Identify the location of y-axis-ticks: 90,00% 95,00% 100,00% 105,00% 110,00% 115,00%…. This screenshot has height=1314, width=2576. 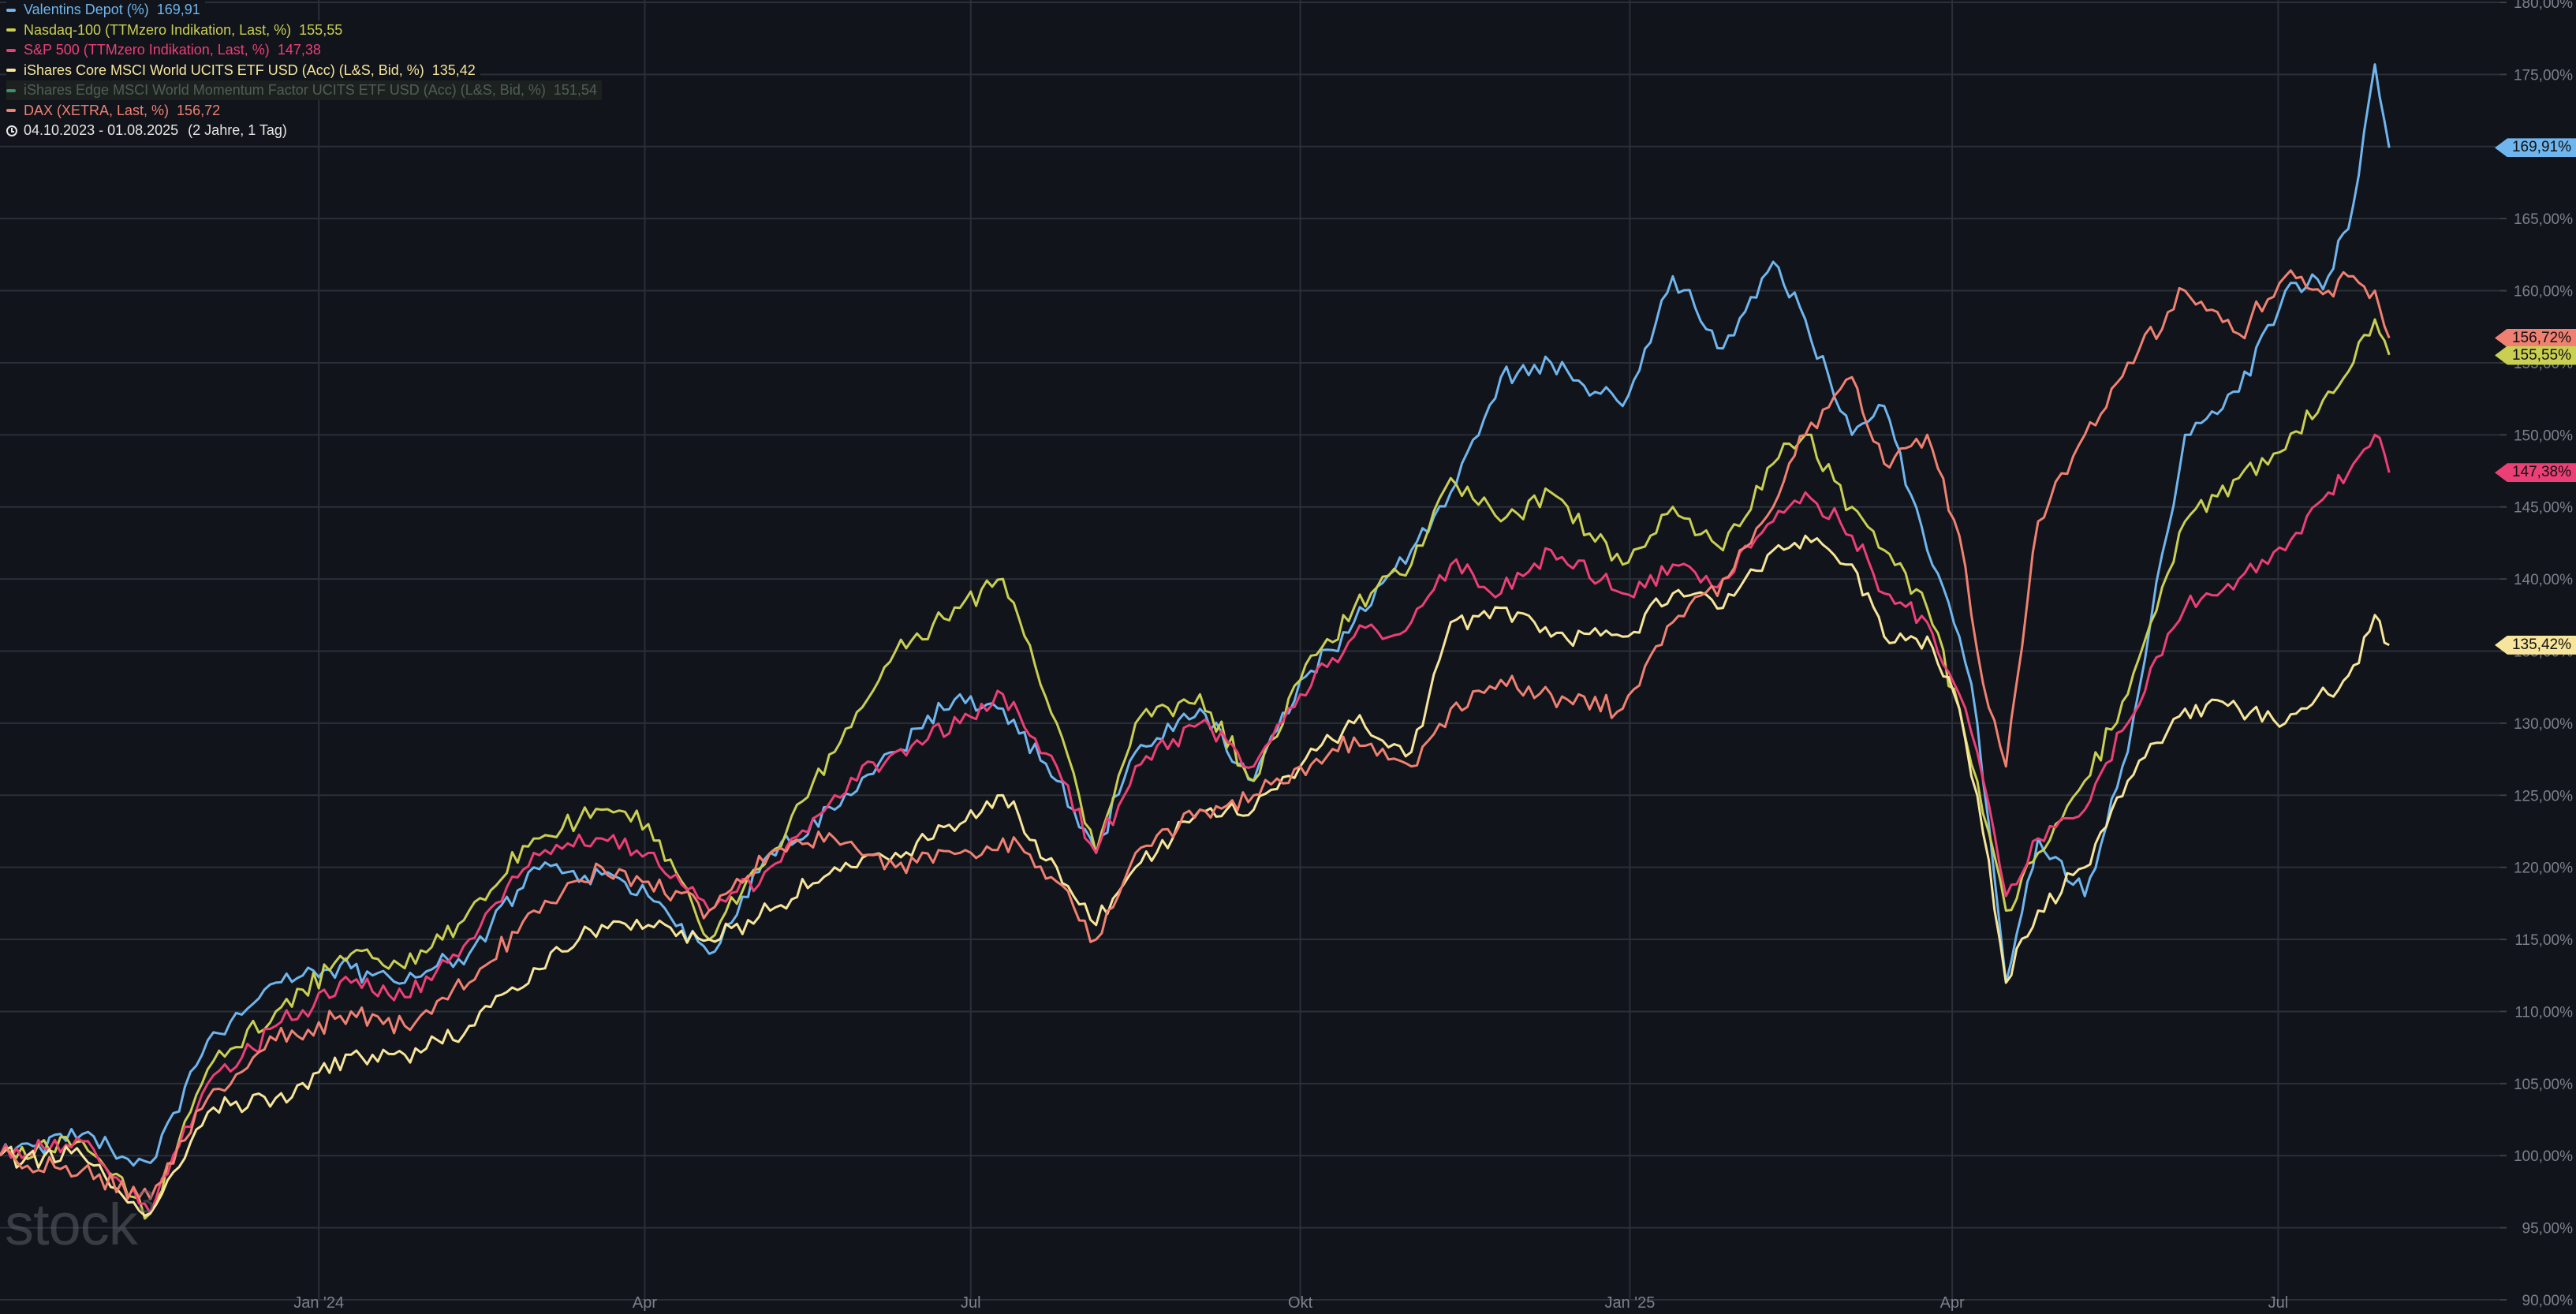
(2536, 654).